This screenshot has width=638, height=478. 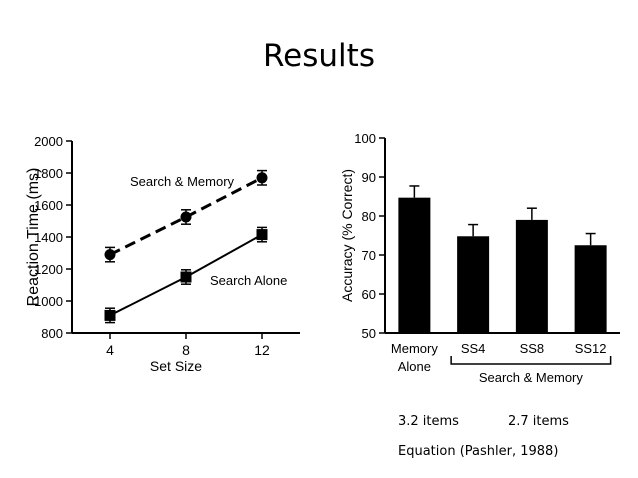 What do you see at coordinates (531, 377) in the screenshot?
I see `group-label: Search & Memory` at bounding box center [531, 377].